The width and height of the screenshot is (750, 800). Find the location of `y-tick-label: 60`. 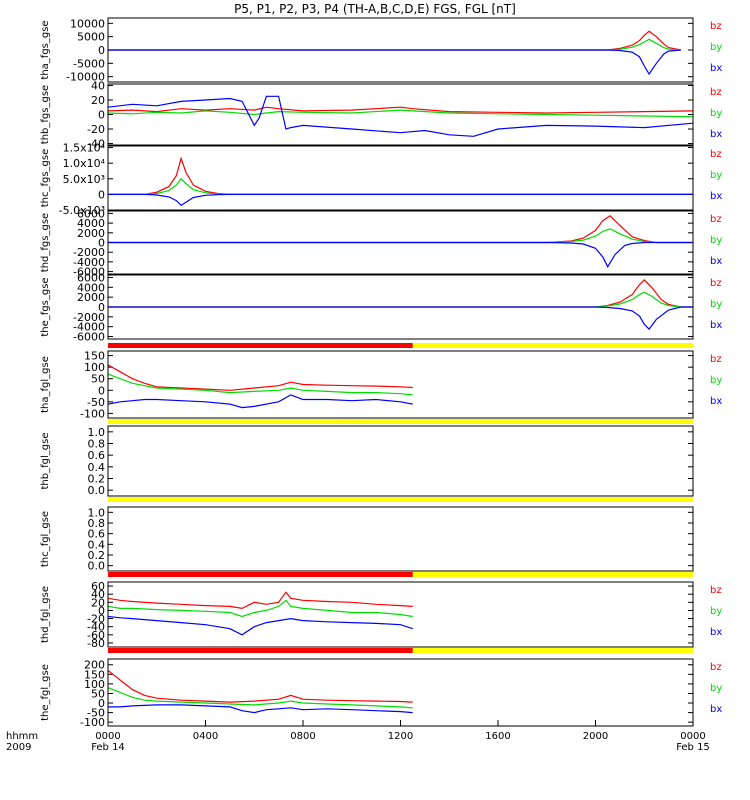

y-tick-label: 60 is located at coordinates (98, 586).